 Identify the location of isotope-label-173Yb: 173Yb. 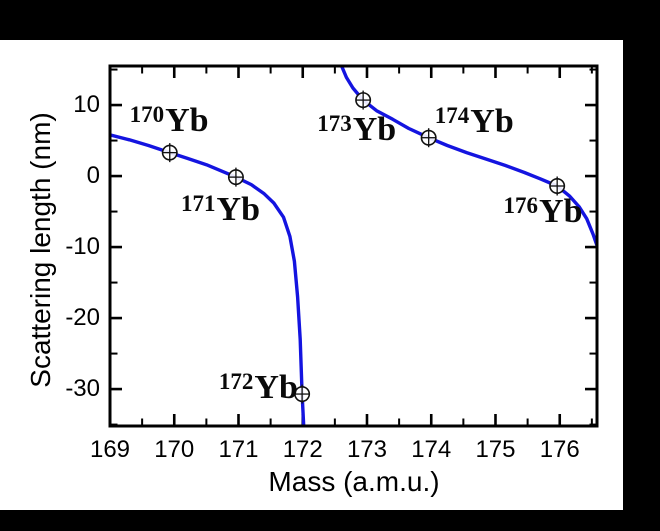
(356, 130).